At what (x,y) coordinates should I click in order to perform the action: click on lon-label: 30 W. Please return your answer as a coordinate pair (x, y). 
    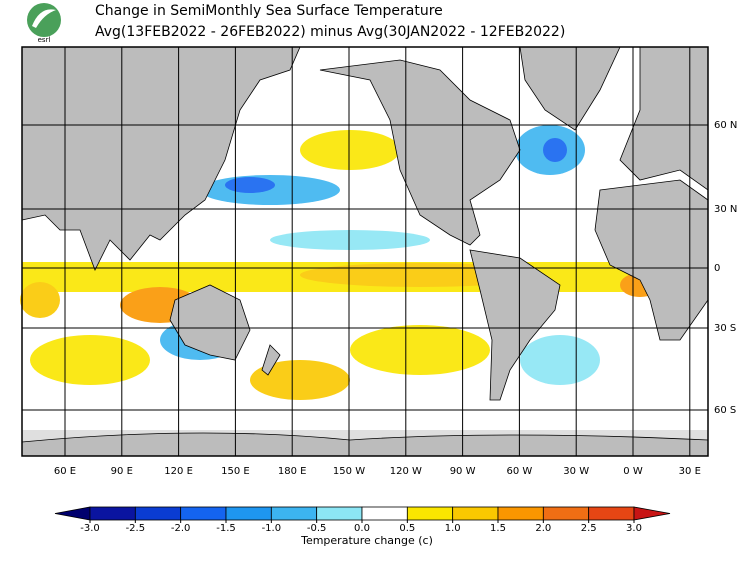
    Looking at the image, I should click on (576, 471).